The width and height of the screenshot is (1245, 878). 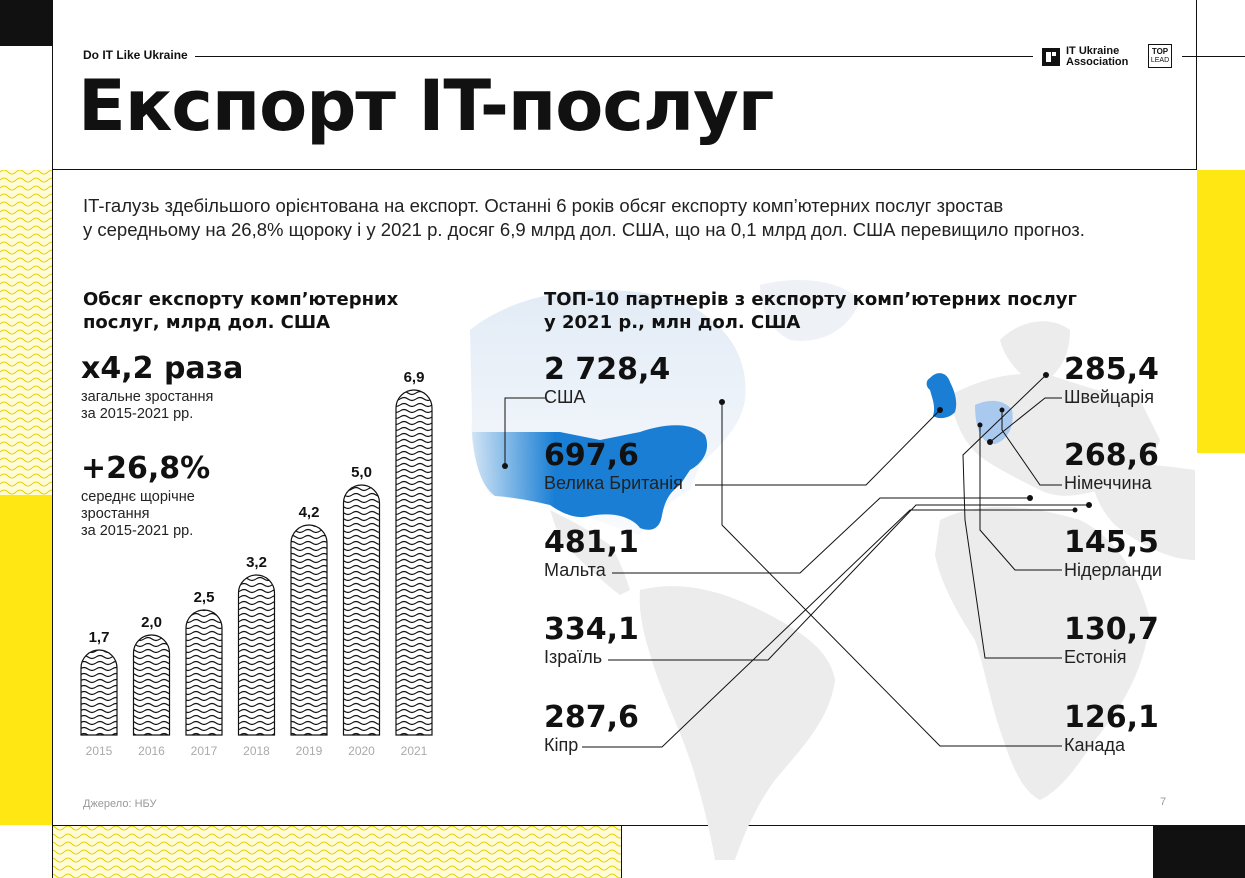 What do you see at coordinates (99, 751) in the screenshot?
I see `x-tick-label: 2015` at bounding box center [99, 751].